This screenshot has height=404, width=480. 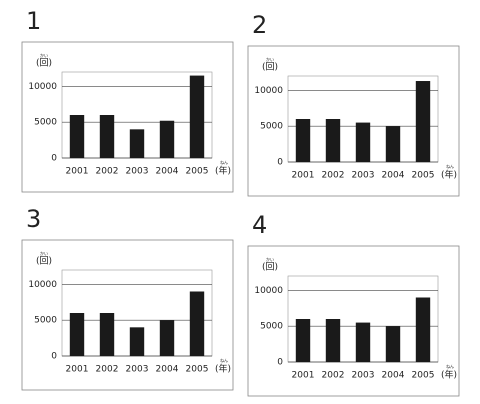 I want to click on panel-number: 3, so click(x=33, y=219).